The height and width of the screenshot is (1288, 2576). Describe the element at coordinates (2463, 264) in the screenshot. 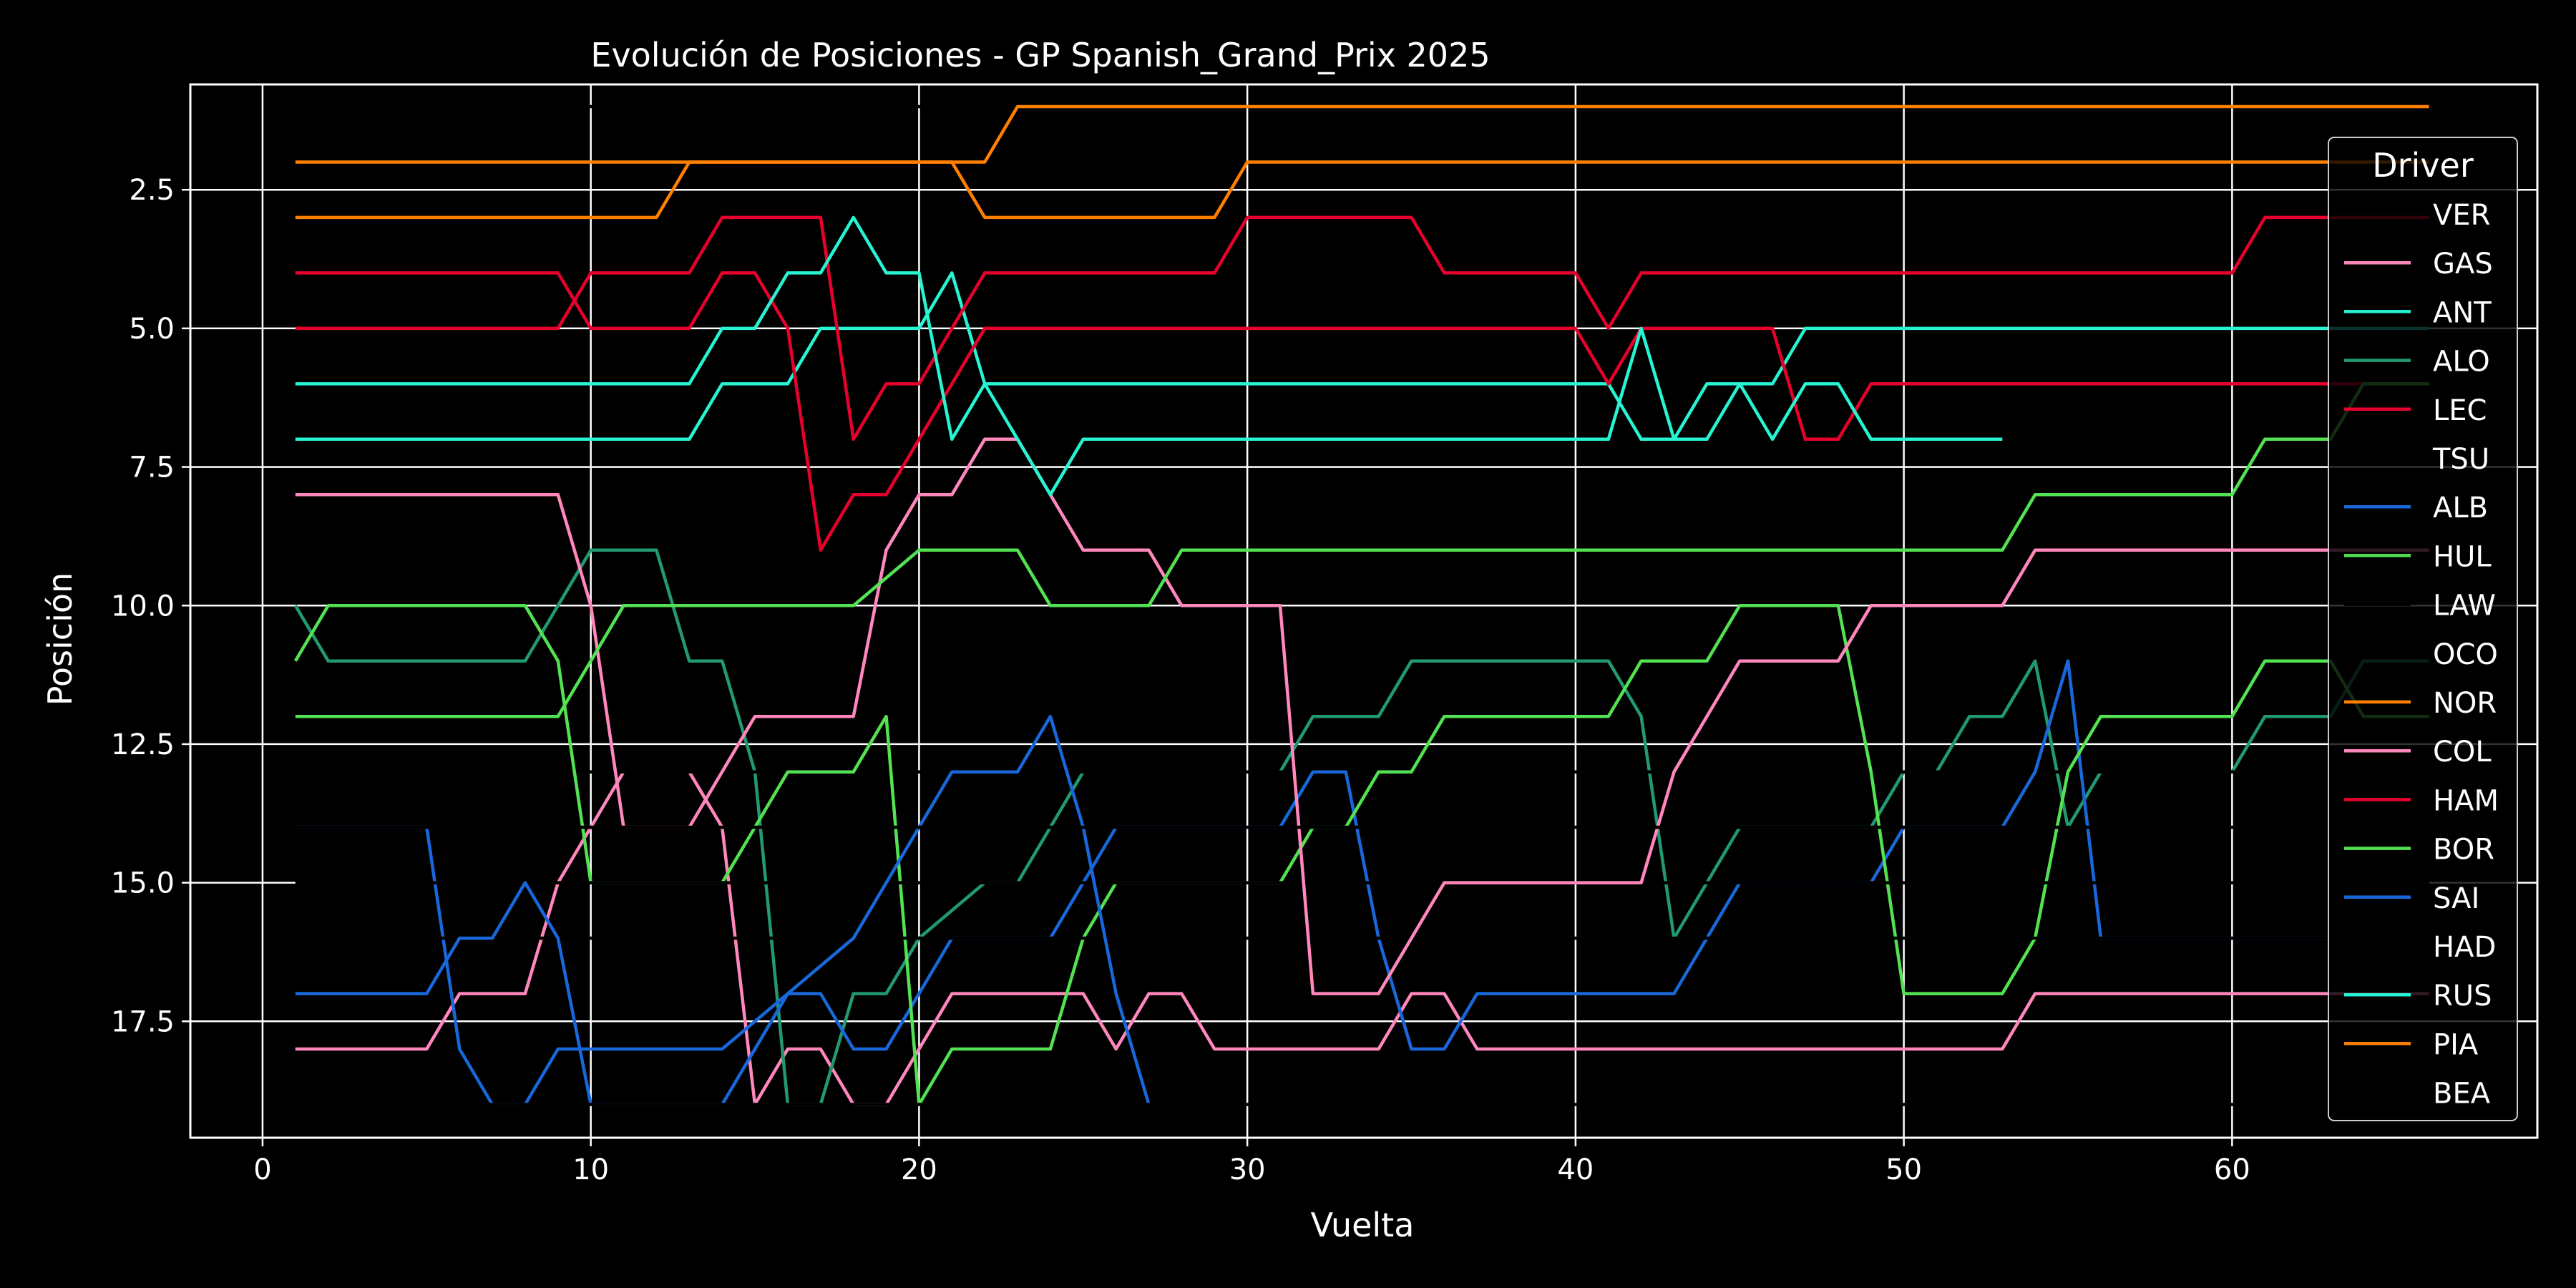

I see `legend-label-gas: GAS` at that location.